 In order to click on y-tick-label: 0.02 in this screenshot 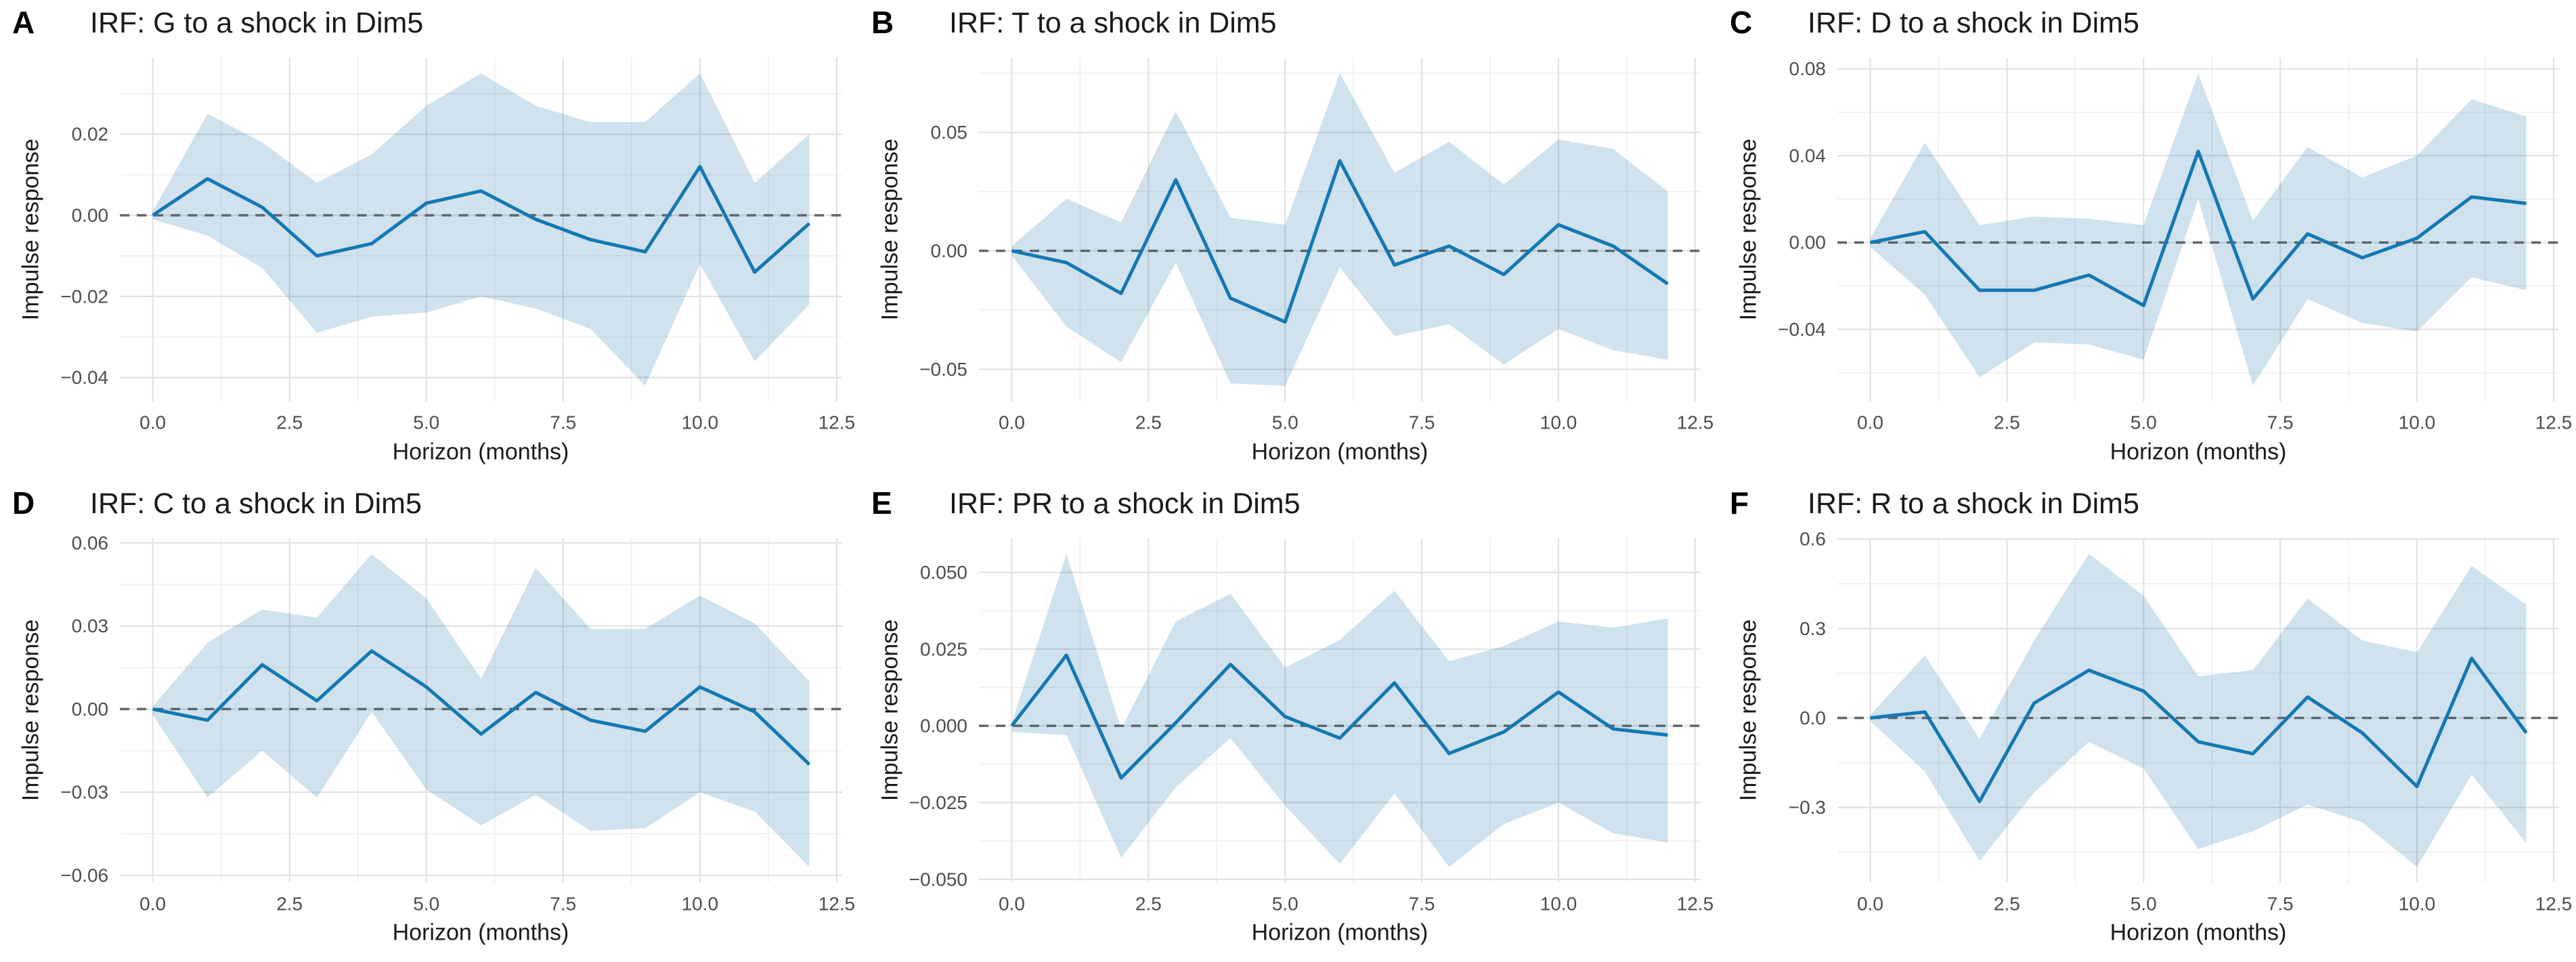, I will do `click(90, 134)`.